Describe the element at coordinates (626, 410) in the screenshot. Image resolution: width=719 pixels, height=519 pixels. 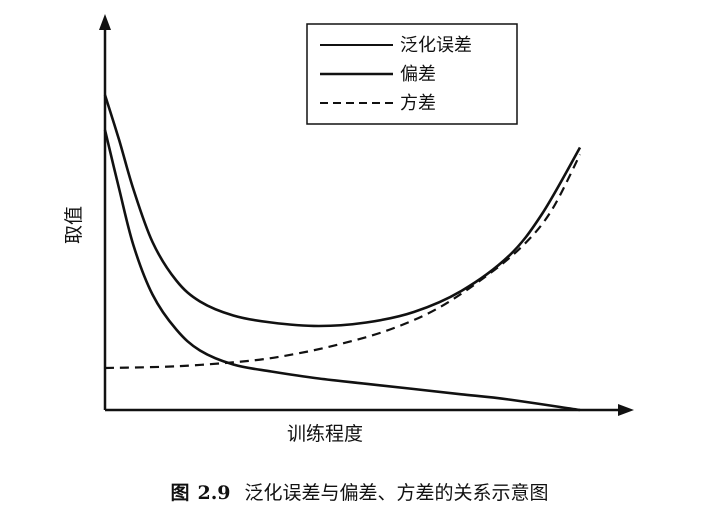
I see `x-axis-arrowhead` at that location.